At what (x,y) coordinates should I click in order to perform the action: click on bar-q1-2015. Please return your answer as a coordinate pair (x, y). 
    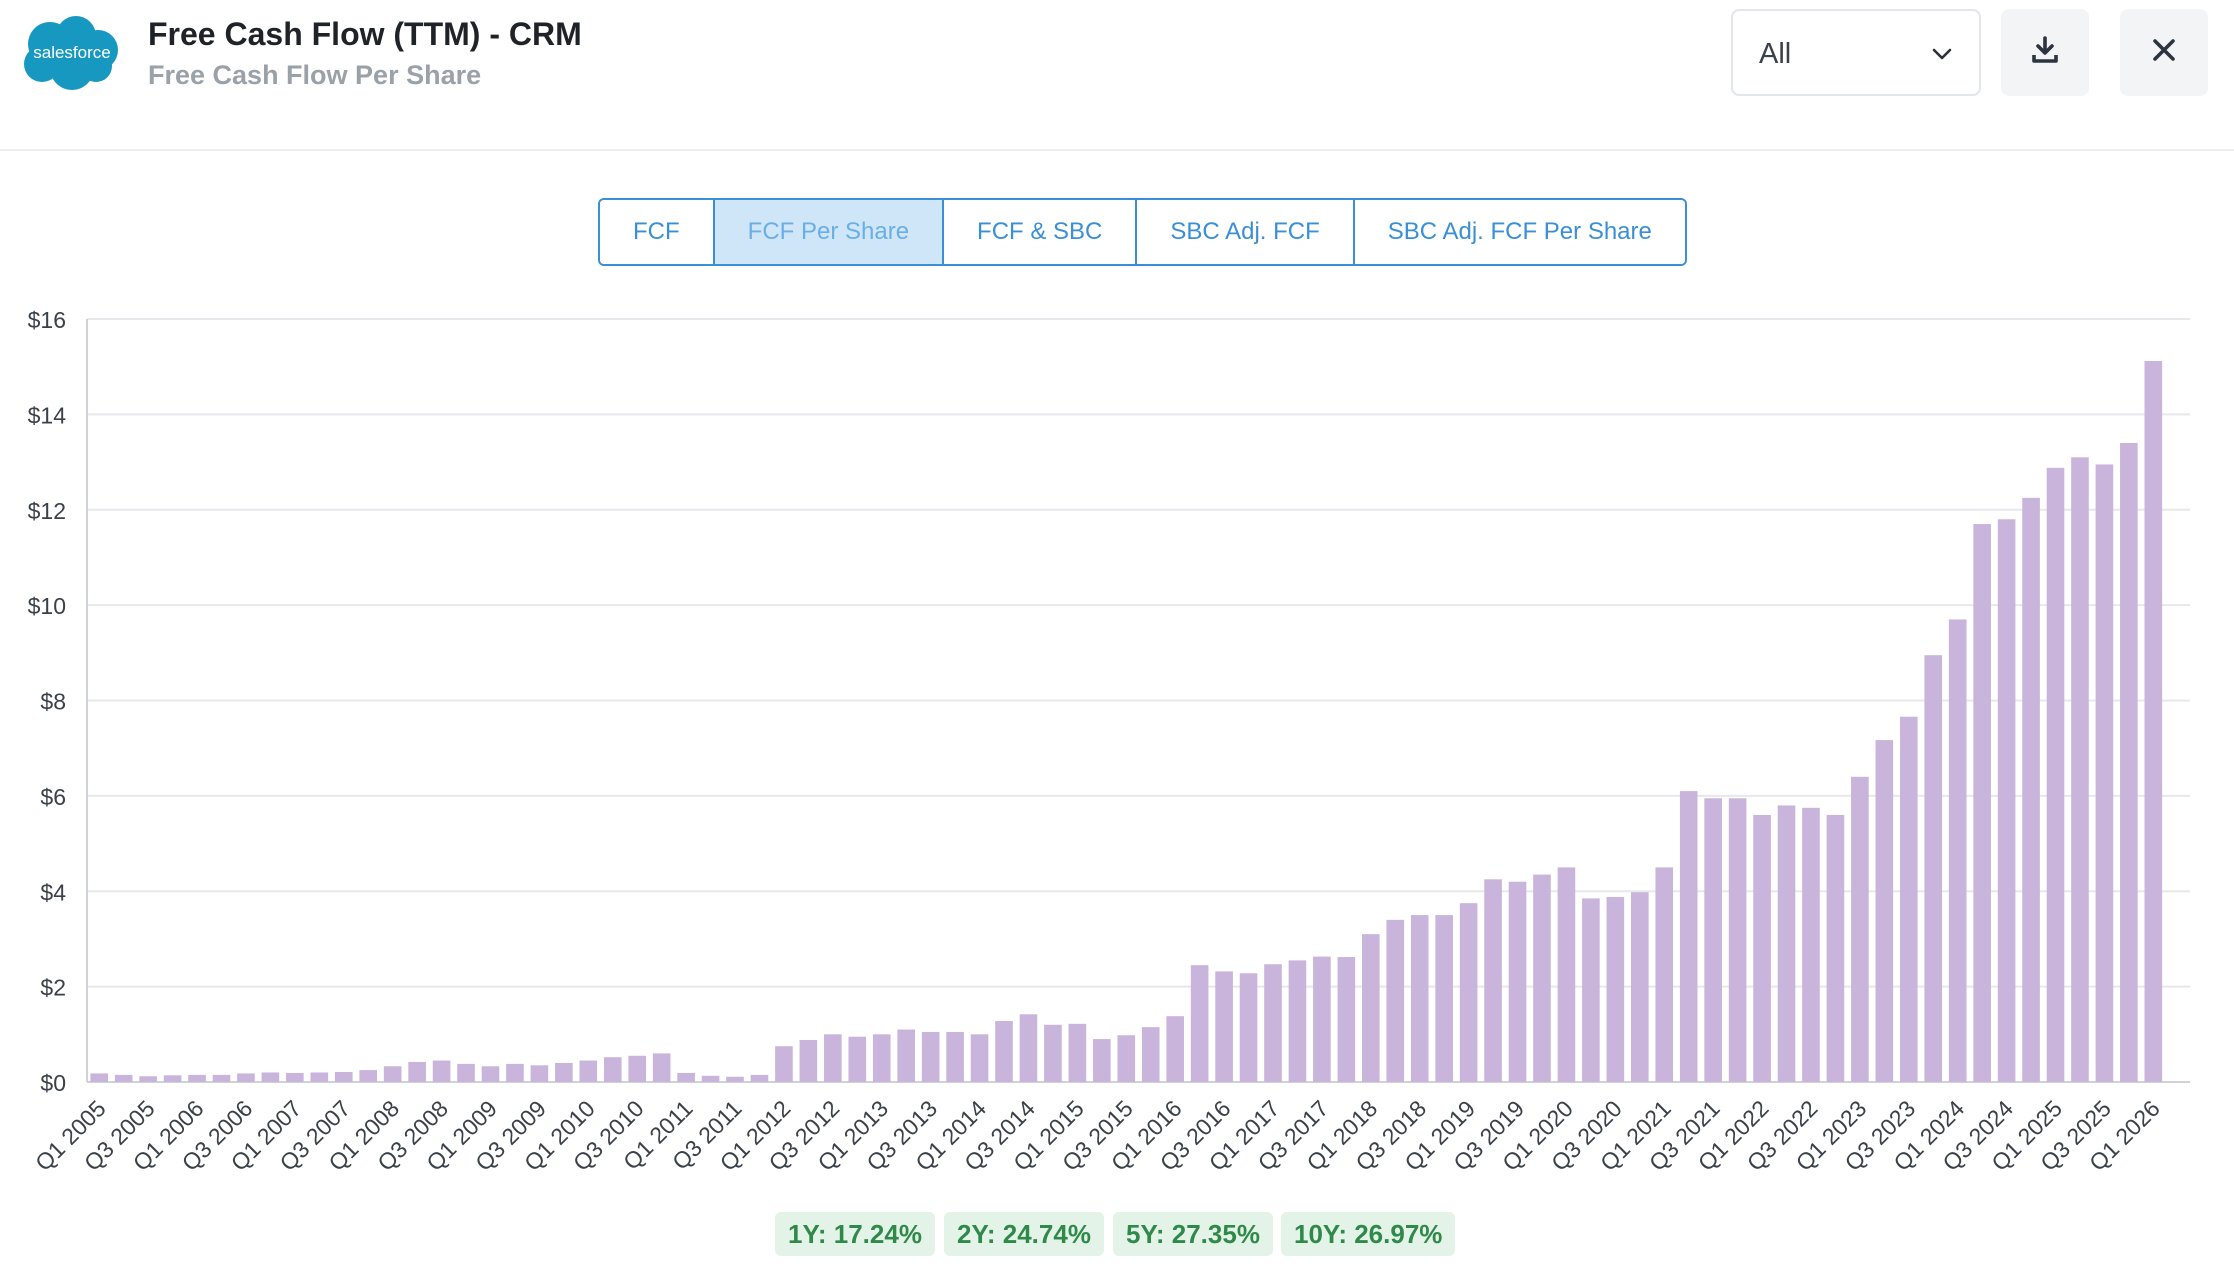
    Looking at the image, I should click on (1077, 1052).